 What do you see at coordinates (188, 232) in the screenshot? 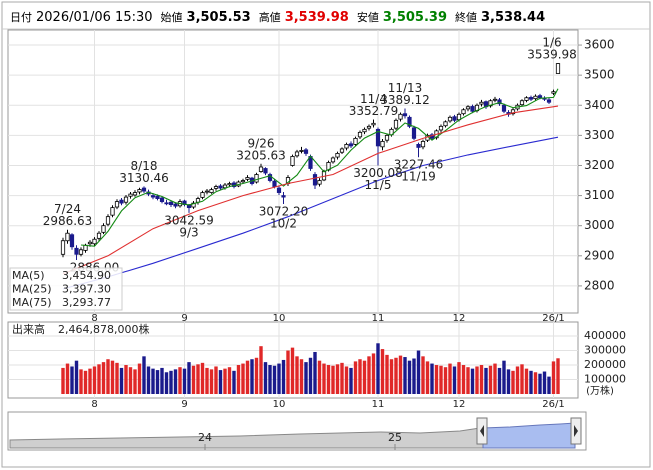
I see `annotation-date: 9/3` at bounding box center [188, 232].